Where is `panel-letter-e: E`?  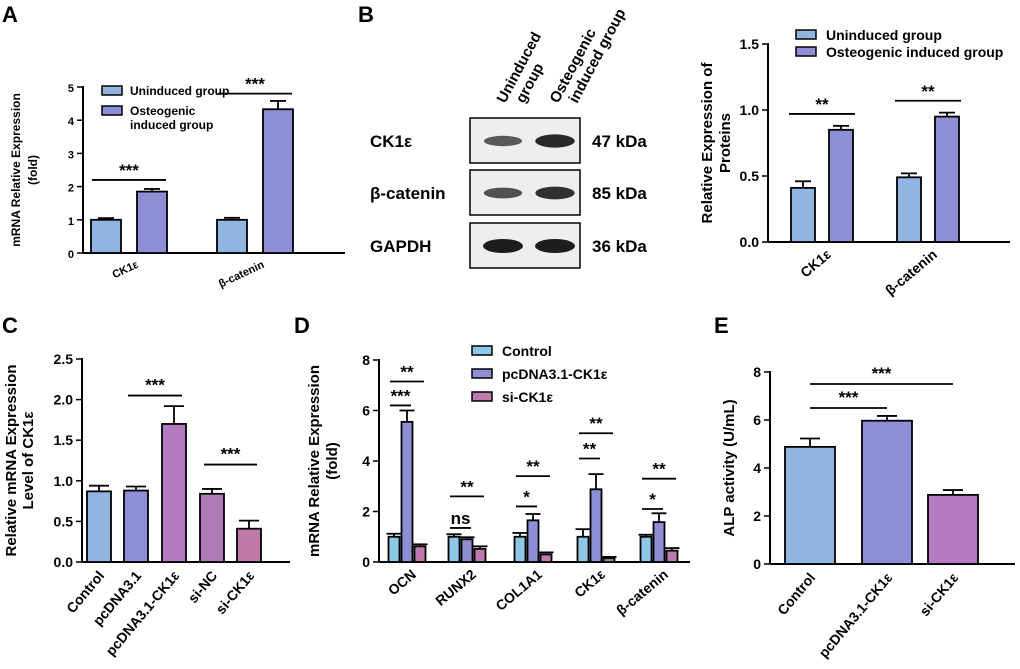 panel-letter-e: E is located at coordinates (721, 325).